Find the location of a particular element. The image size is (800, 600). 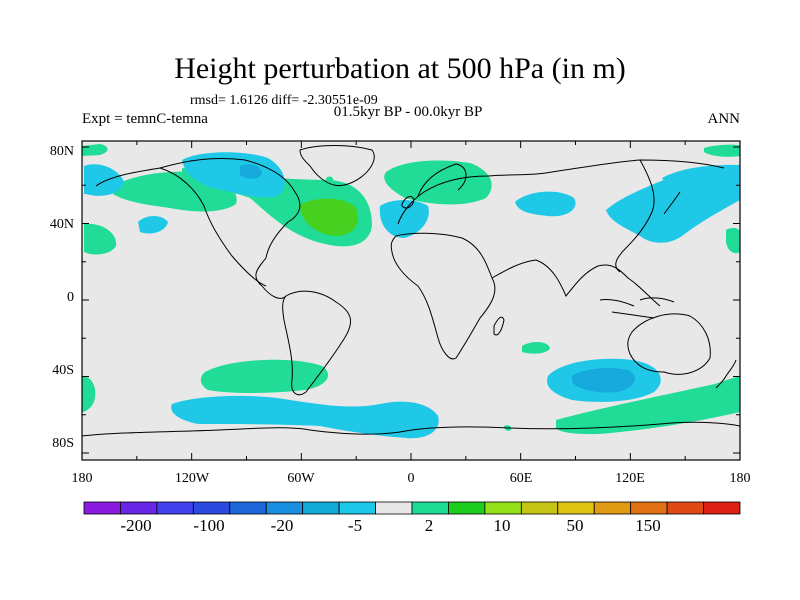

lon-tick-label: 120E is located at coordinates (630, 478).